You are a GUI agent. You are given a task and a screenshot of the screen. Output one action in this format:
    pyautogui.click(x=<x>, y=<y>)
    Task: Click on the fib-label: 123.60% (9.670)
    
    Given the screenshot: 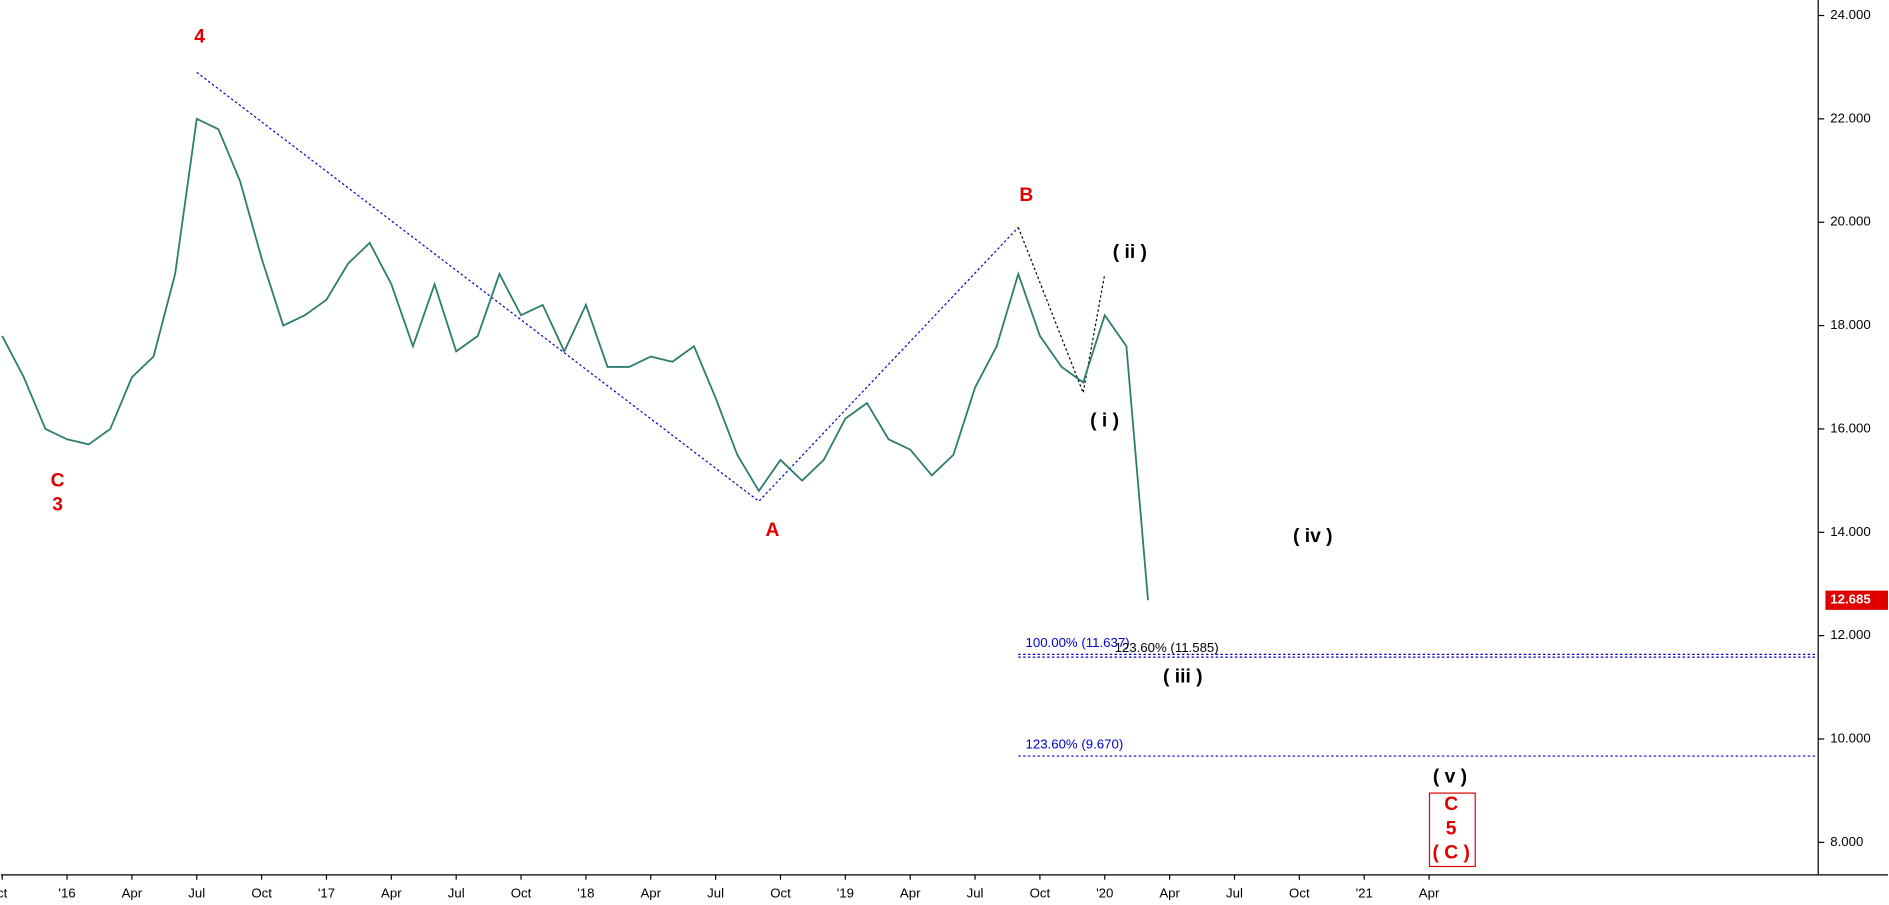 What is the action you would take?
    pyautogui.click(x=1075, y=744)
    